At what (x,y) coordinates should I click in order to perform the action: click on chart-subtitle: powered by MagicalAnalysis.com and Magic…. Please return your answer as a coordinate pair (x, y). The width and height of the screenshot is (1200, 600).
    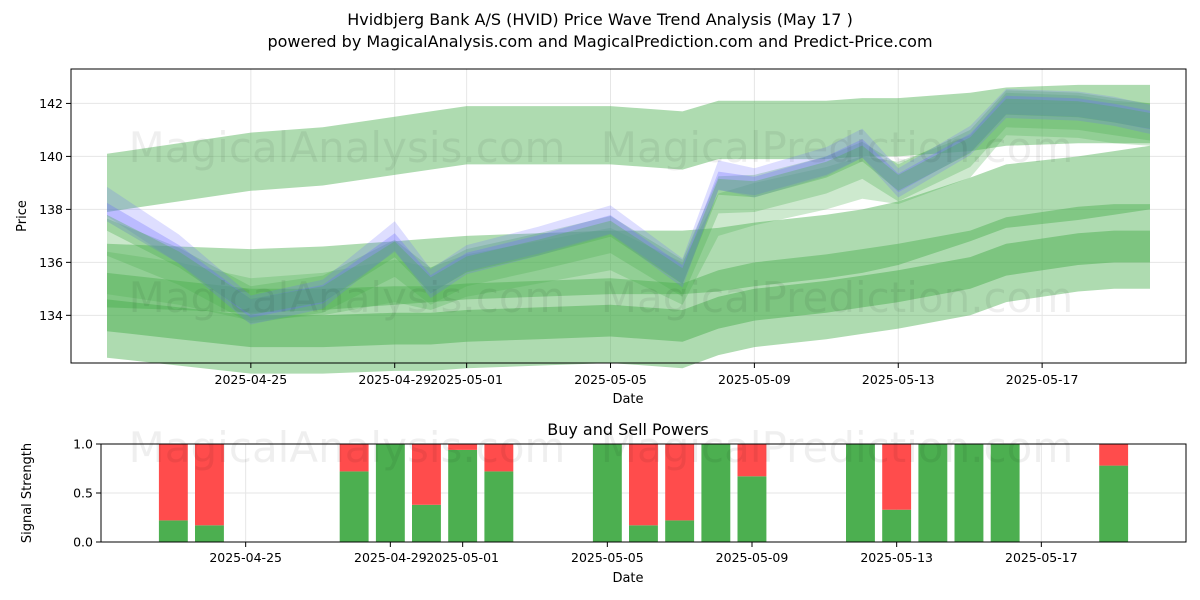
    Looking at the image, I should click on (599, 41).